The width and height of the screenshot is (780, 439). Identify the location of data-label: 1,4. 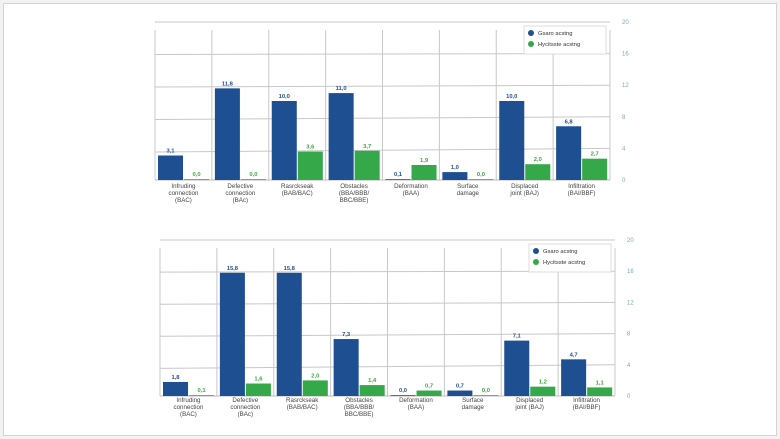
(372, 381).